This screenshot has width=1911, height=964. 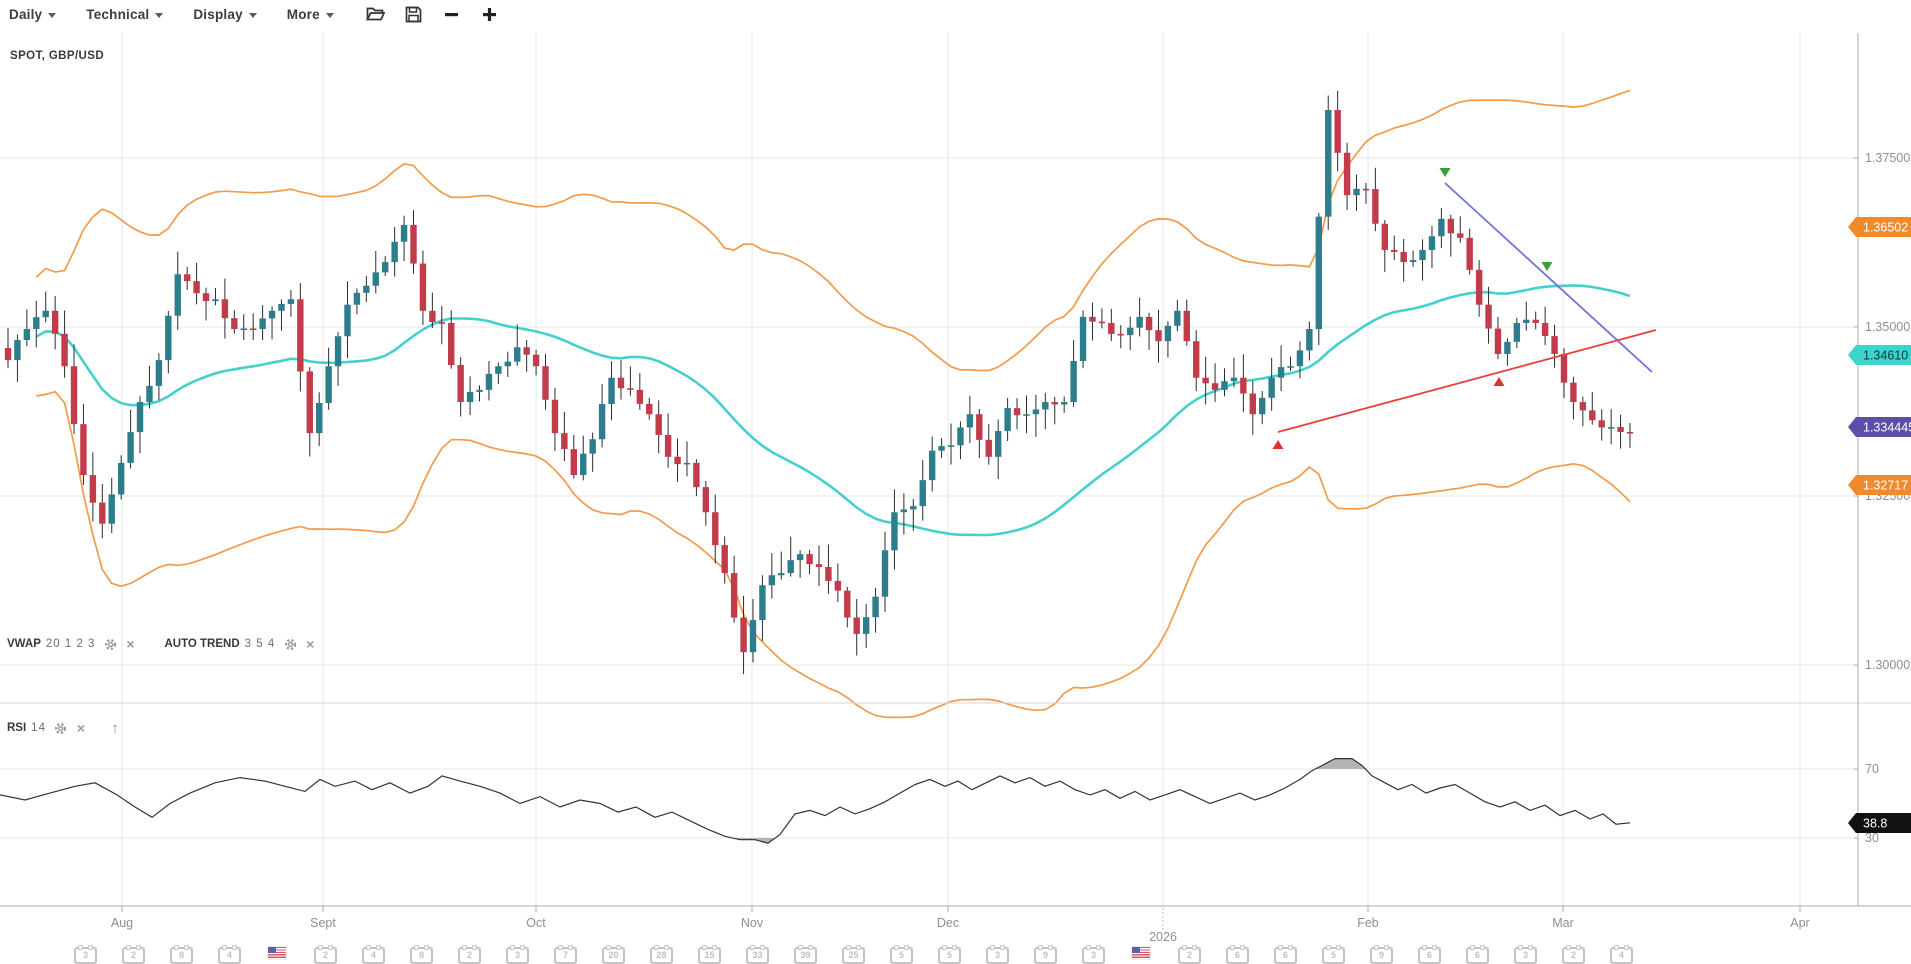 What do you see at coordinates (490, 14) in the screenshot?
I see `zoom-in-icon` at bounding box center [490, 14].